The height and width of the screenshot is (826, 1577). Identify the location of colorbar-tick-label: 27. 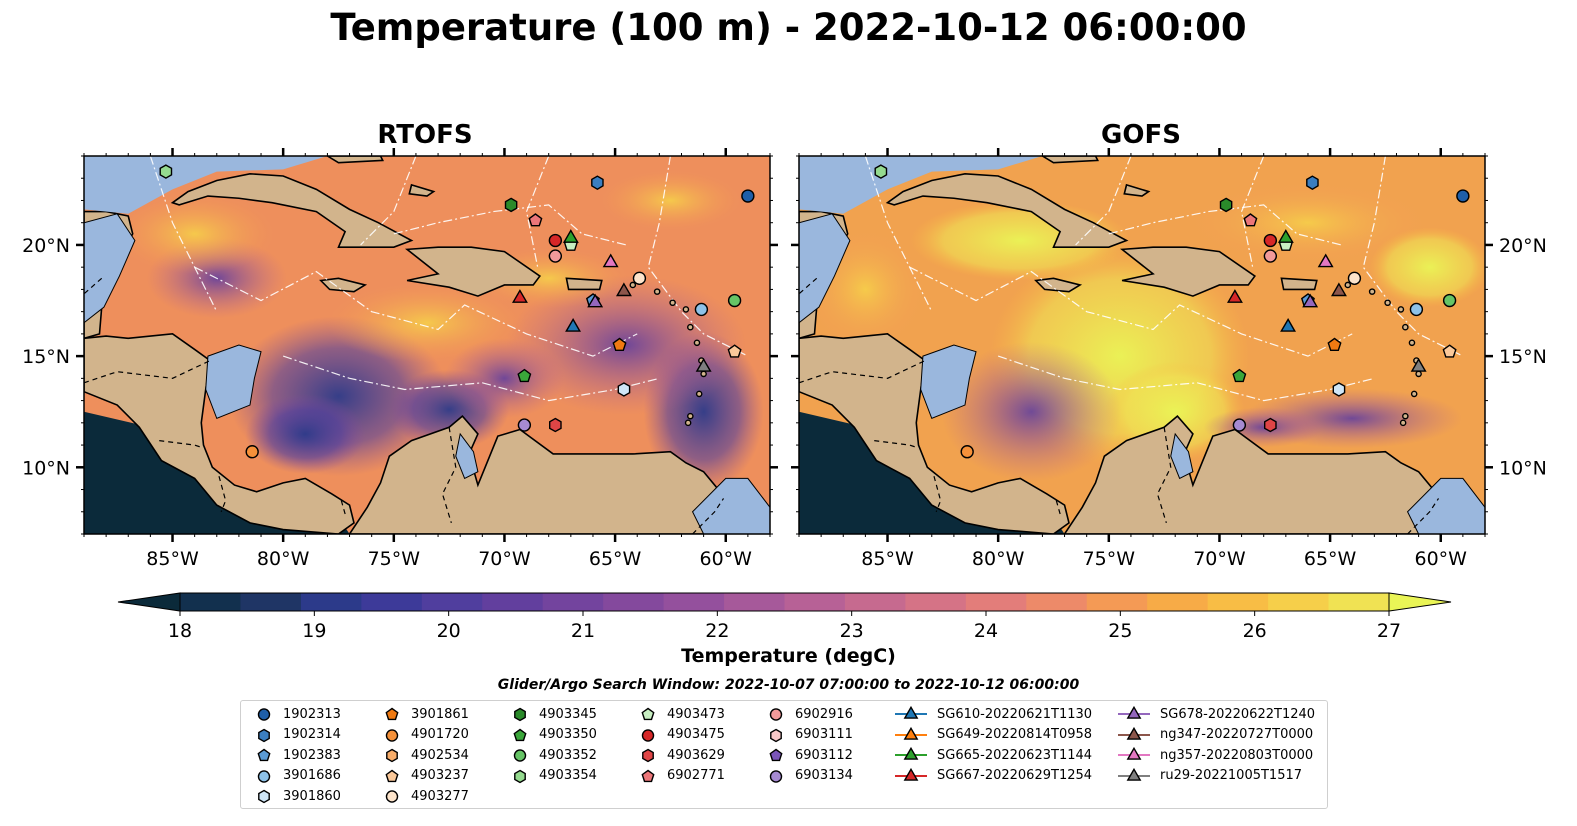
(1389, 631).